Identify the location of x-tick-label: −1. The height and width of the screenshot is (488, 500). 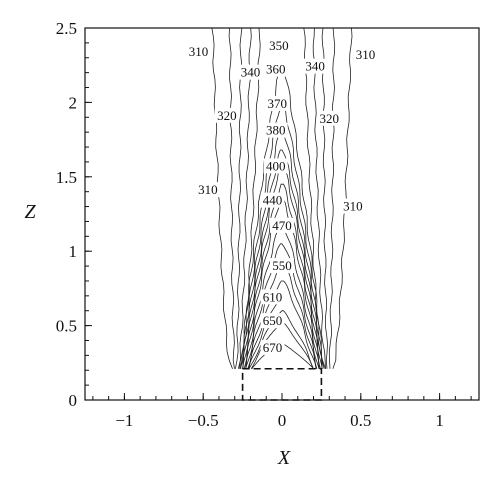
(124, 420).